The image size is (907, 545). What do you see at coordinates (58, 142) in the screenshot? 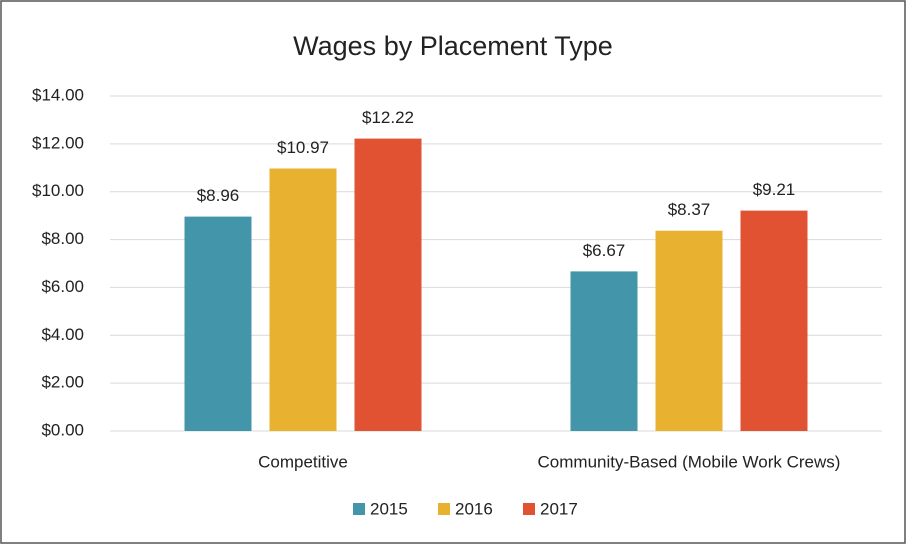
I see `y-tick-label: $12.00` at bounding box center [58, 142].